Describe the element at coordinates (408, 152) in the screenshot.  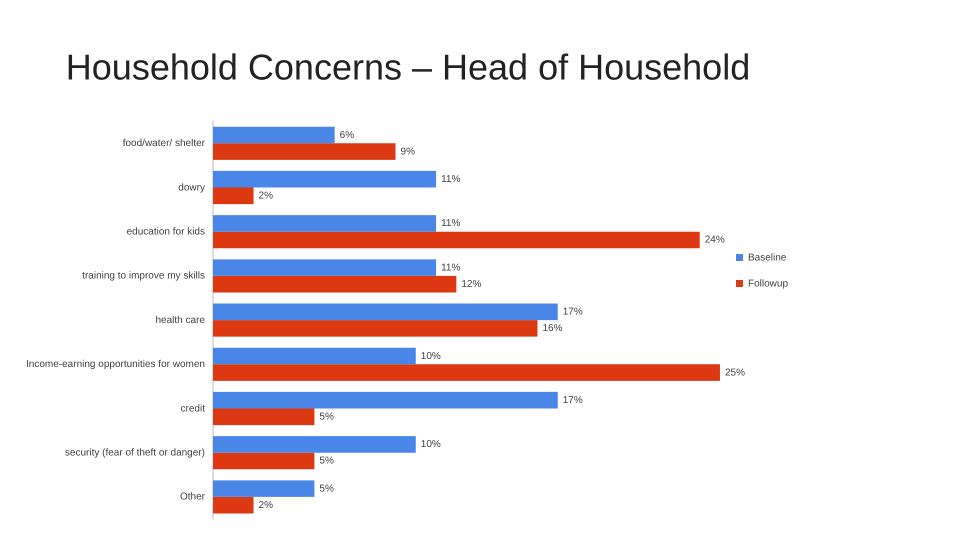
I see `data-label: 9%` at that location.